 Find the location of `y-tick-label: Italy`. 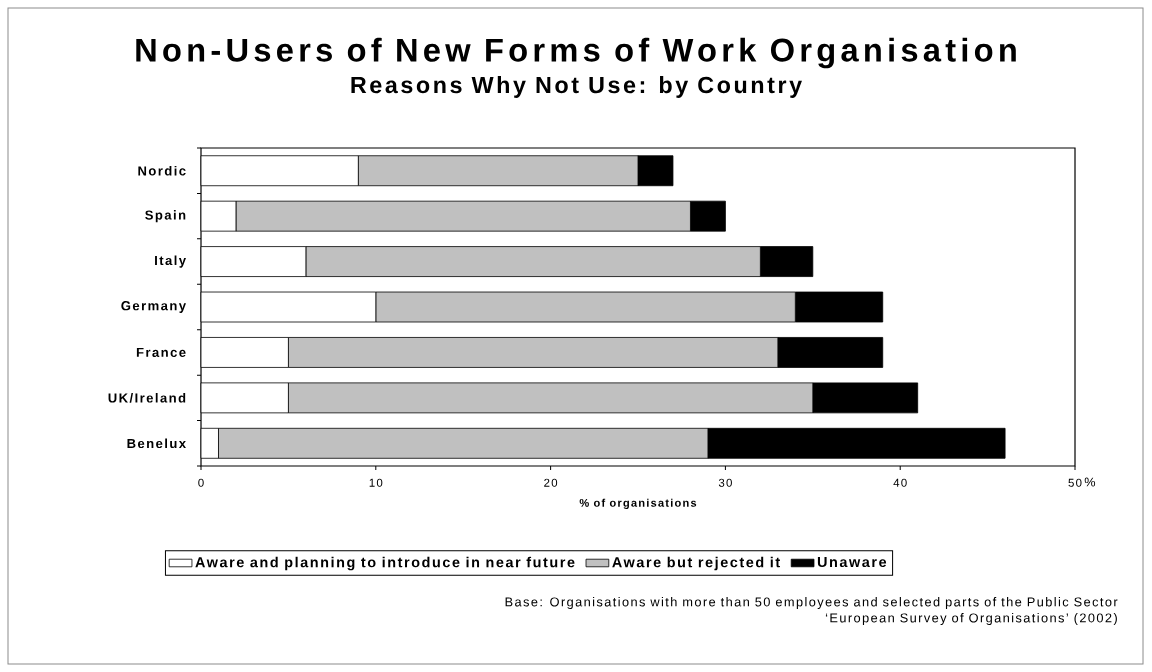

y-tick-label: Italy is located at coordinates (170, 261).